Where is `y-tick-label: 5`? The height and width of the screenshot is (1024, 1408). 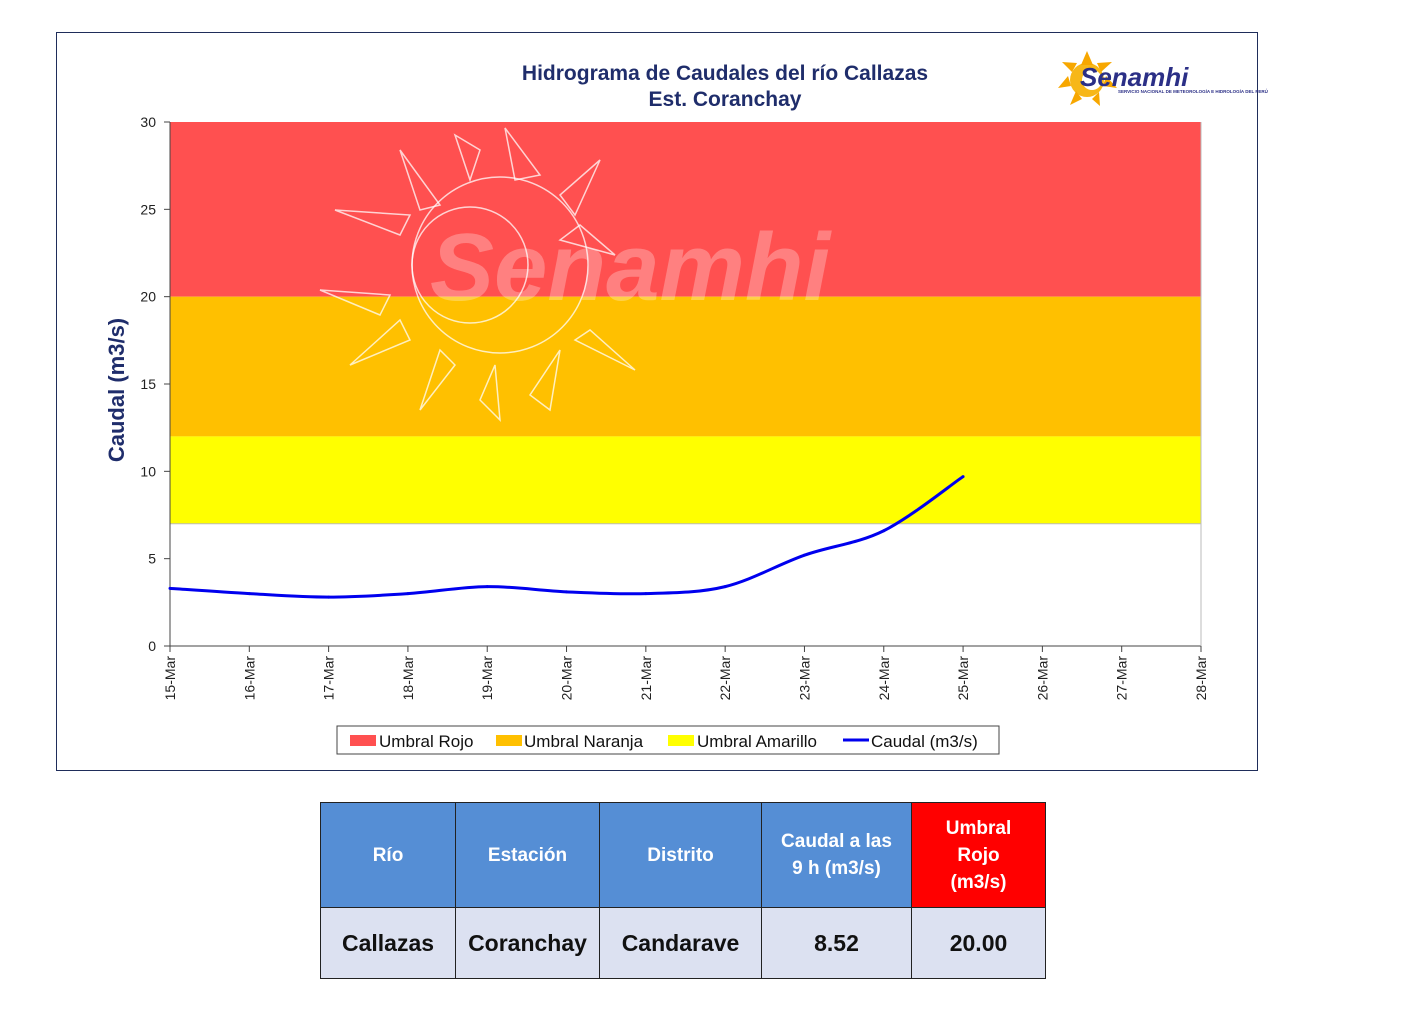
y-tick-label: 5 is located at coordinates (152, 559).